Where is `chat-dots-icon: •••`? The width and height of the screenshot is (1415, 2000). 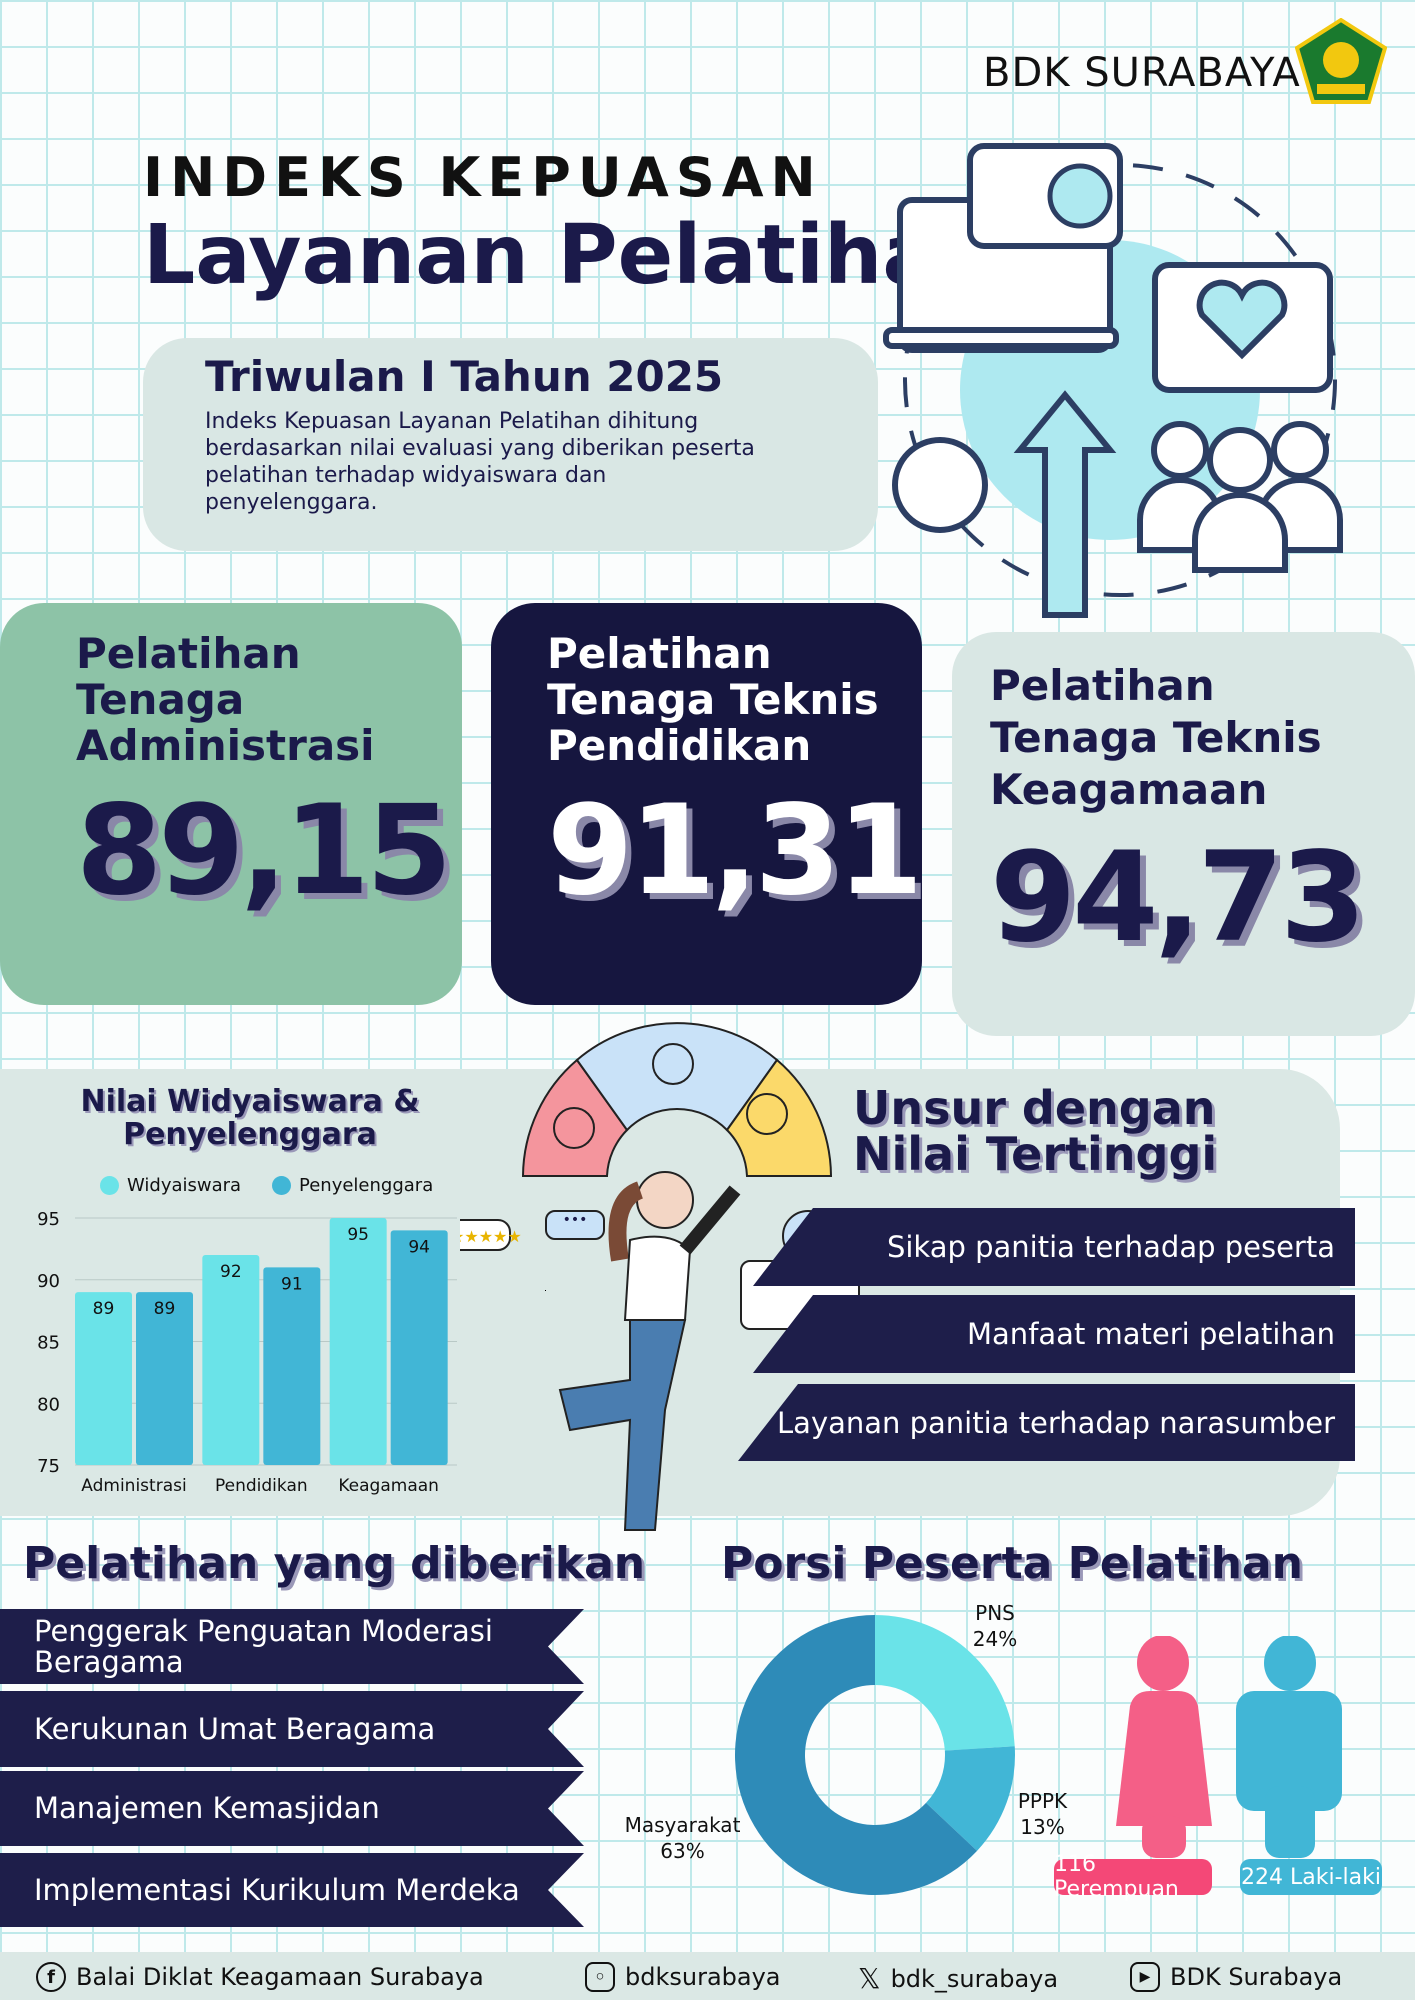
chat-dots-icon: ••• is located at coordinates (575, 1225).